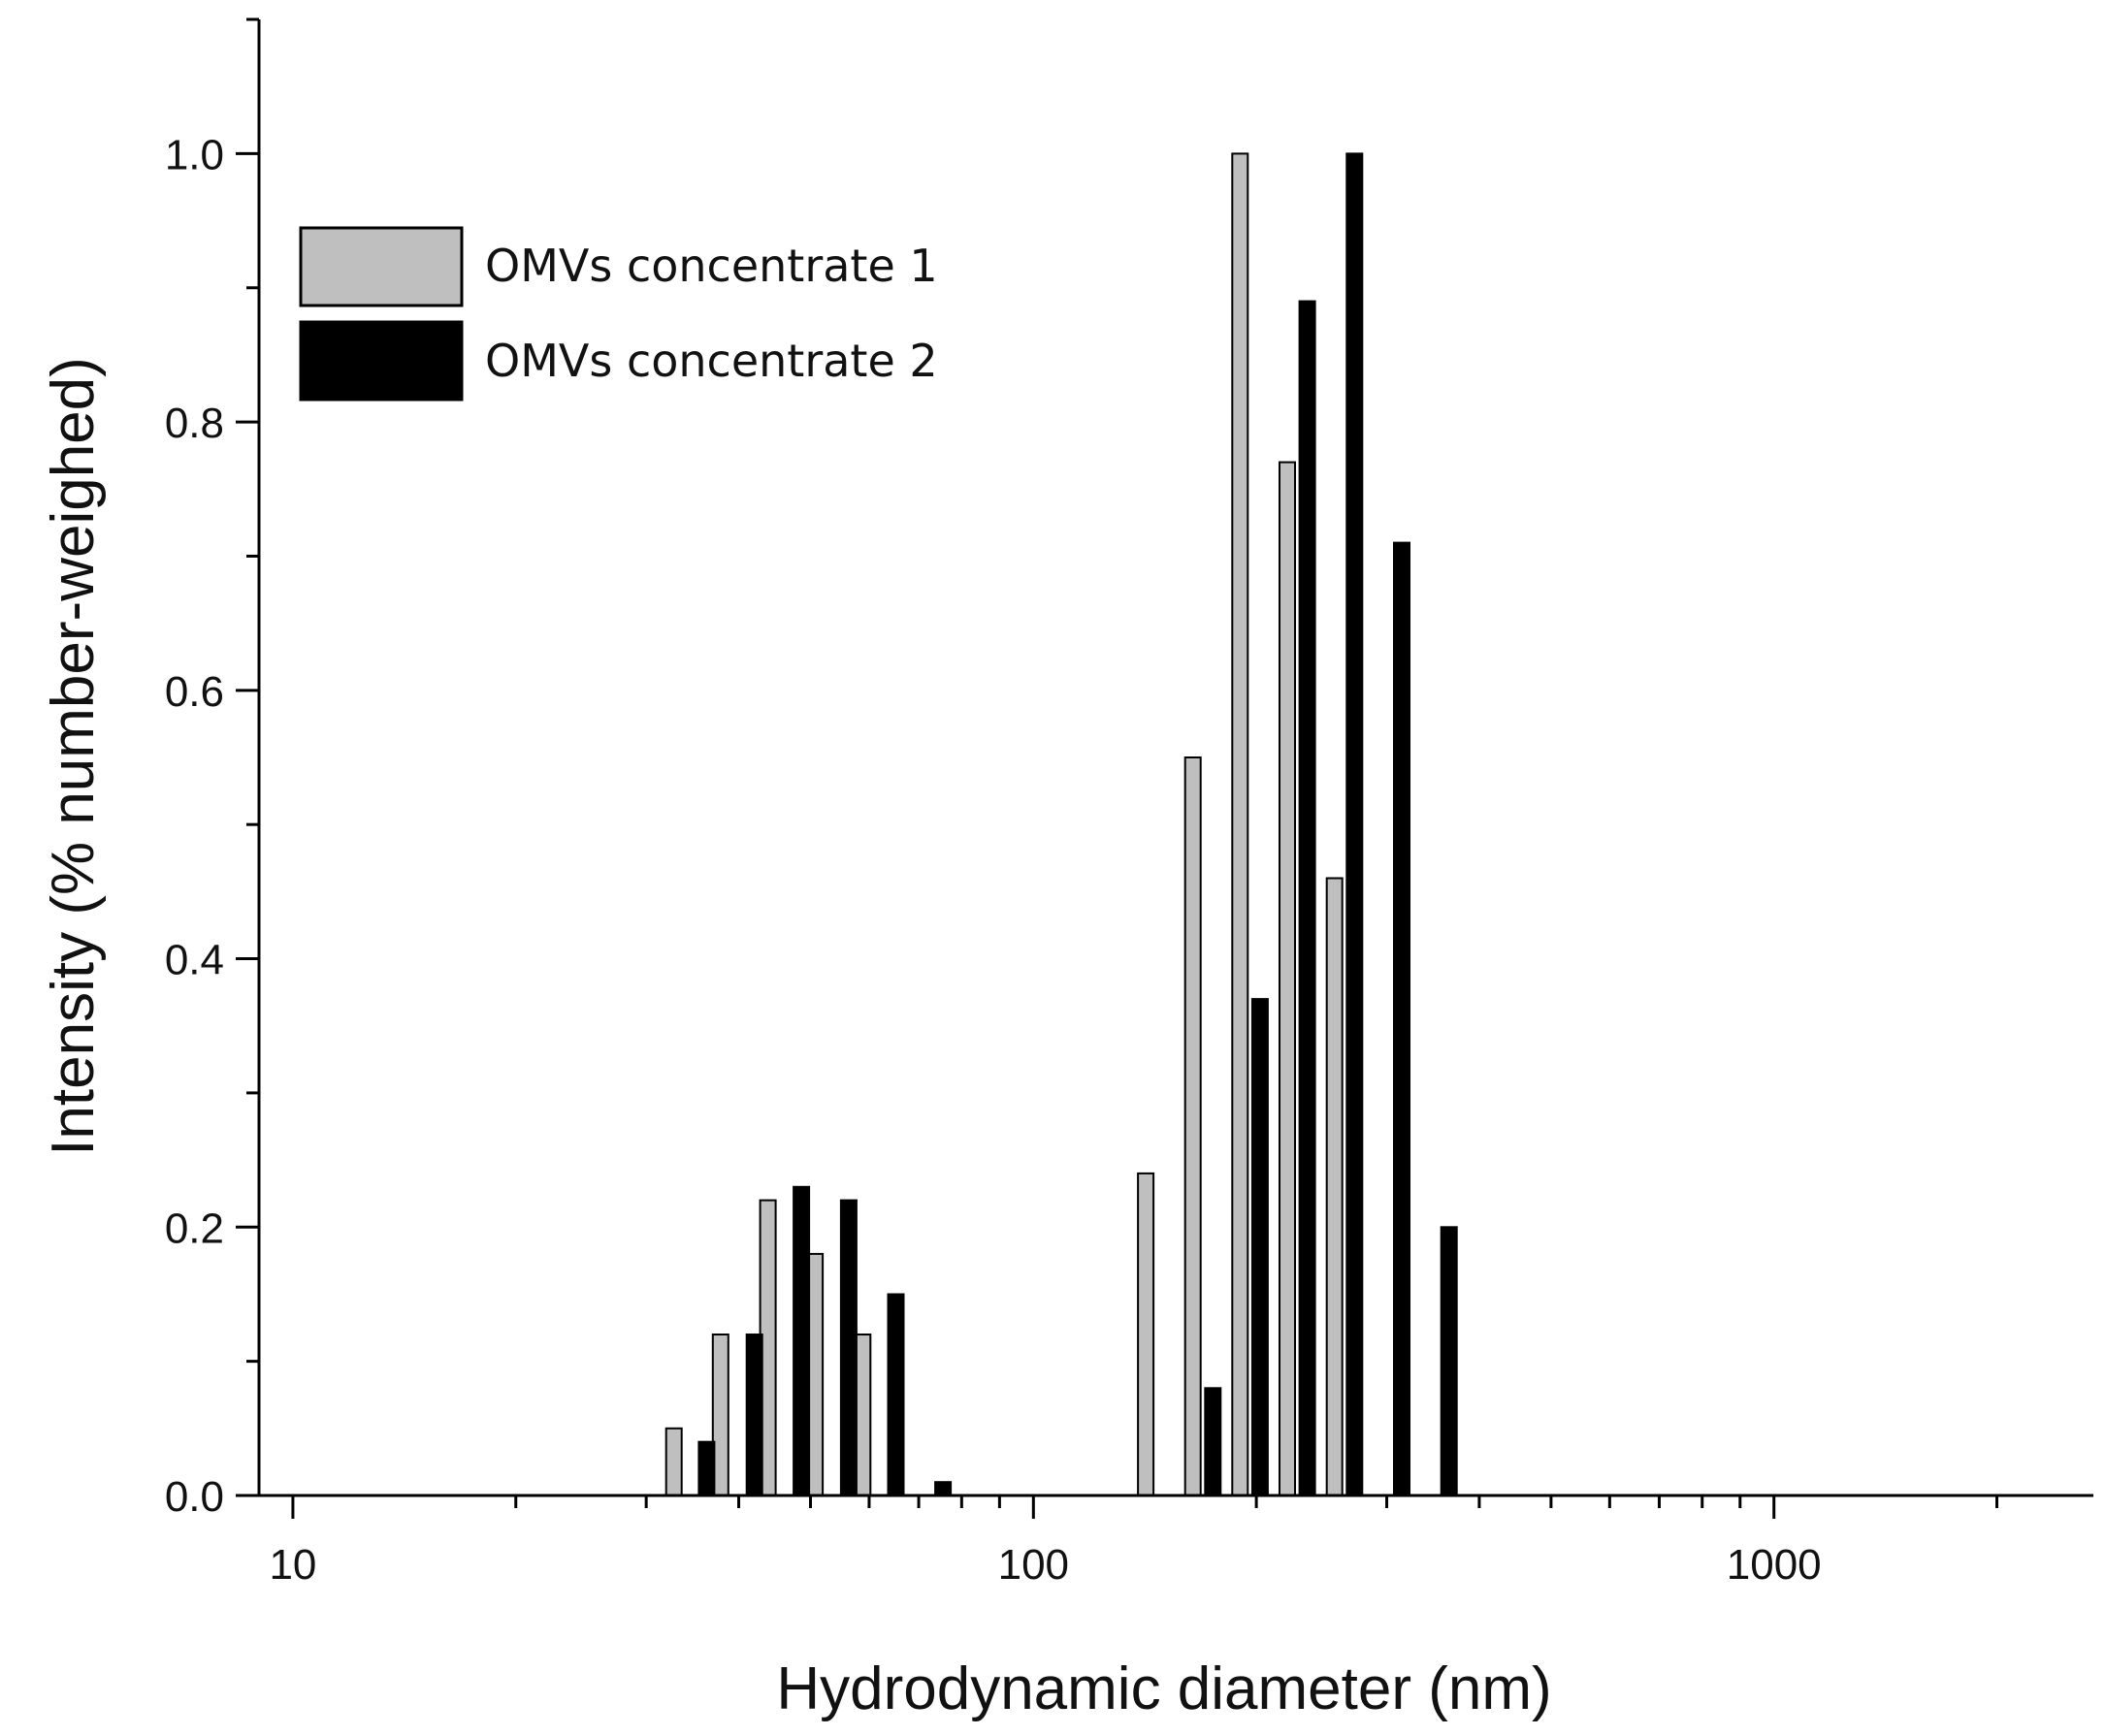 The width and height of the screenshot is (2106, 1736). Describe the element at coordinates (1163, 1689) in the screenshot. I see `x-axis-title: Hydrodynamic diameter (nm)` at that location.